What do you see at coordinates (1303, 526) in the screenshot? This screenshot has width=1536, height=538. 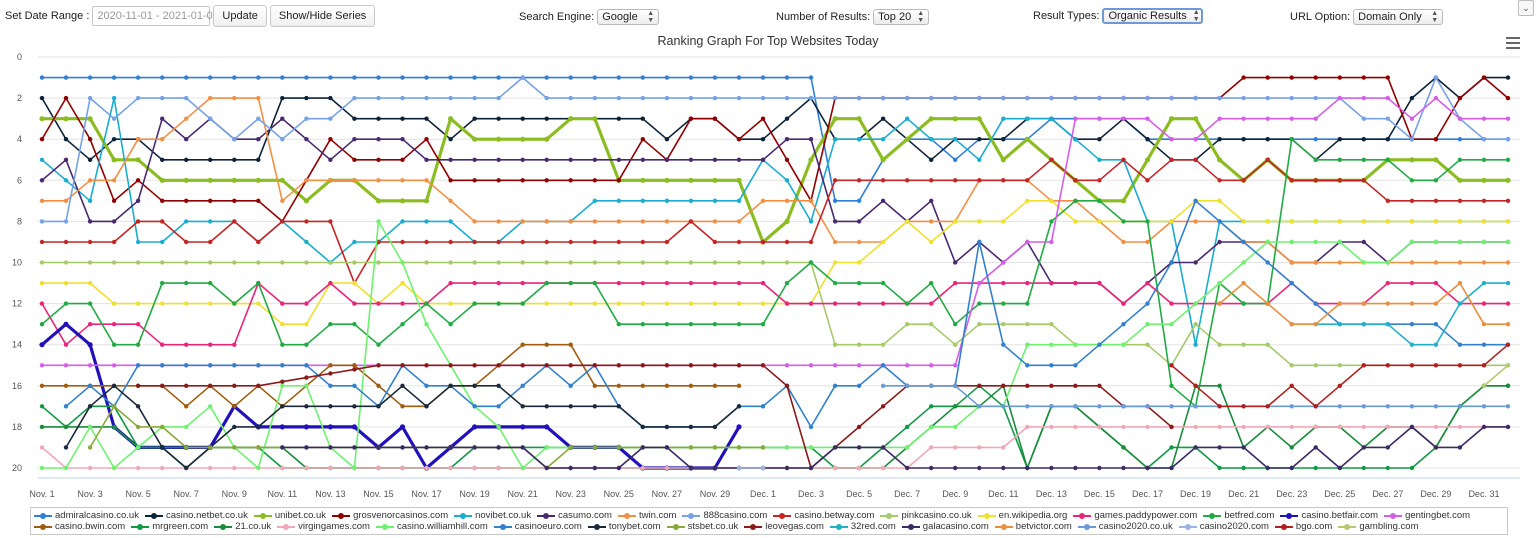 I see `legend-item: bgo.com` at bounding box center [1303, 526].